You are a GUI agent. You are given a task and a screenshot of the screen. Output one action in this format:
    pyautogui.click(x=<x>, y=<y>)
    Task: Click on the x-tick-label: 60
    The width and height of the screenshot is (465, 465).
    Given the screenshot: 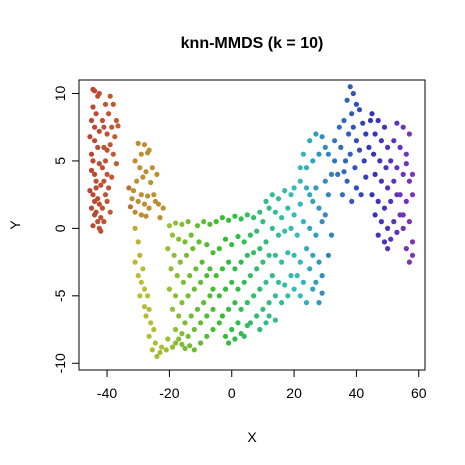 What is the action you would take?
    pyautogui.click(x=419, y=393)
    